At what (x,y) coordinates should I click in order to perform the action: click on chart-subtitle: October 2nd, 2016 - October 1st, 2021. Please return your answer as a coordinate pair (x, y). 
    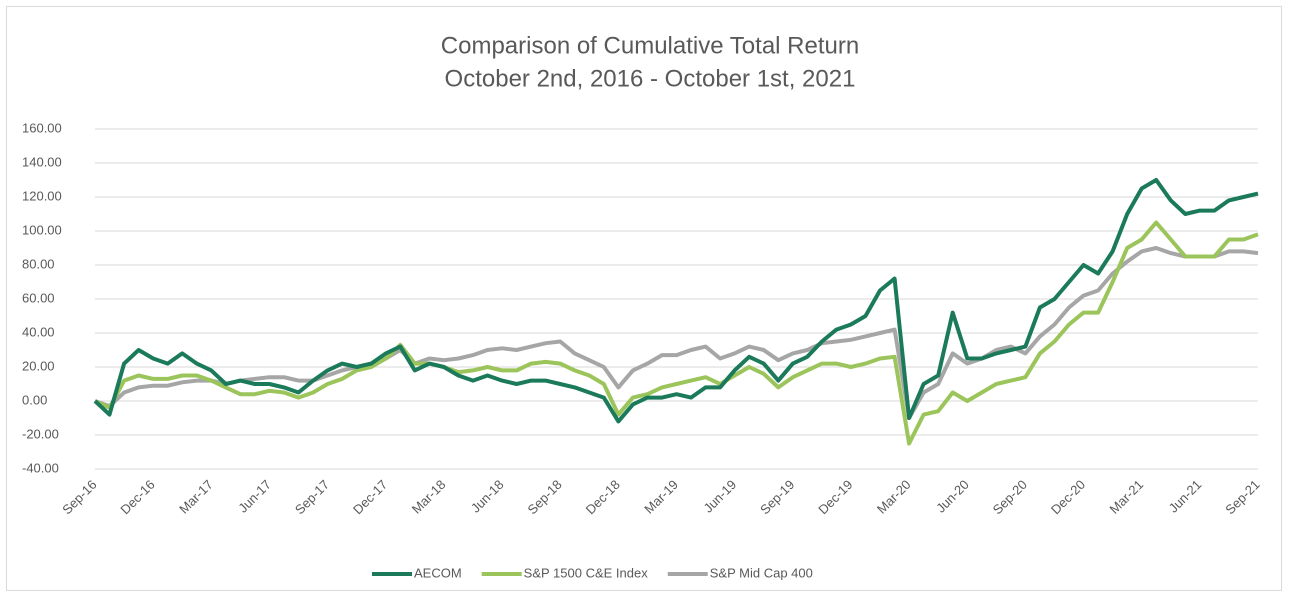
    Looking at the image, I should click on (650, 78).